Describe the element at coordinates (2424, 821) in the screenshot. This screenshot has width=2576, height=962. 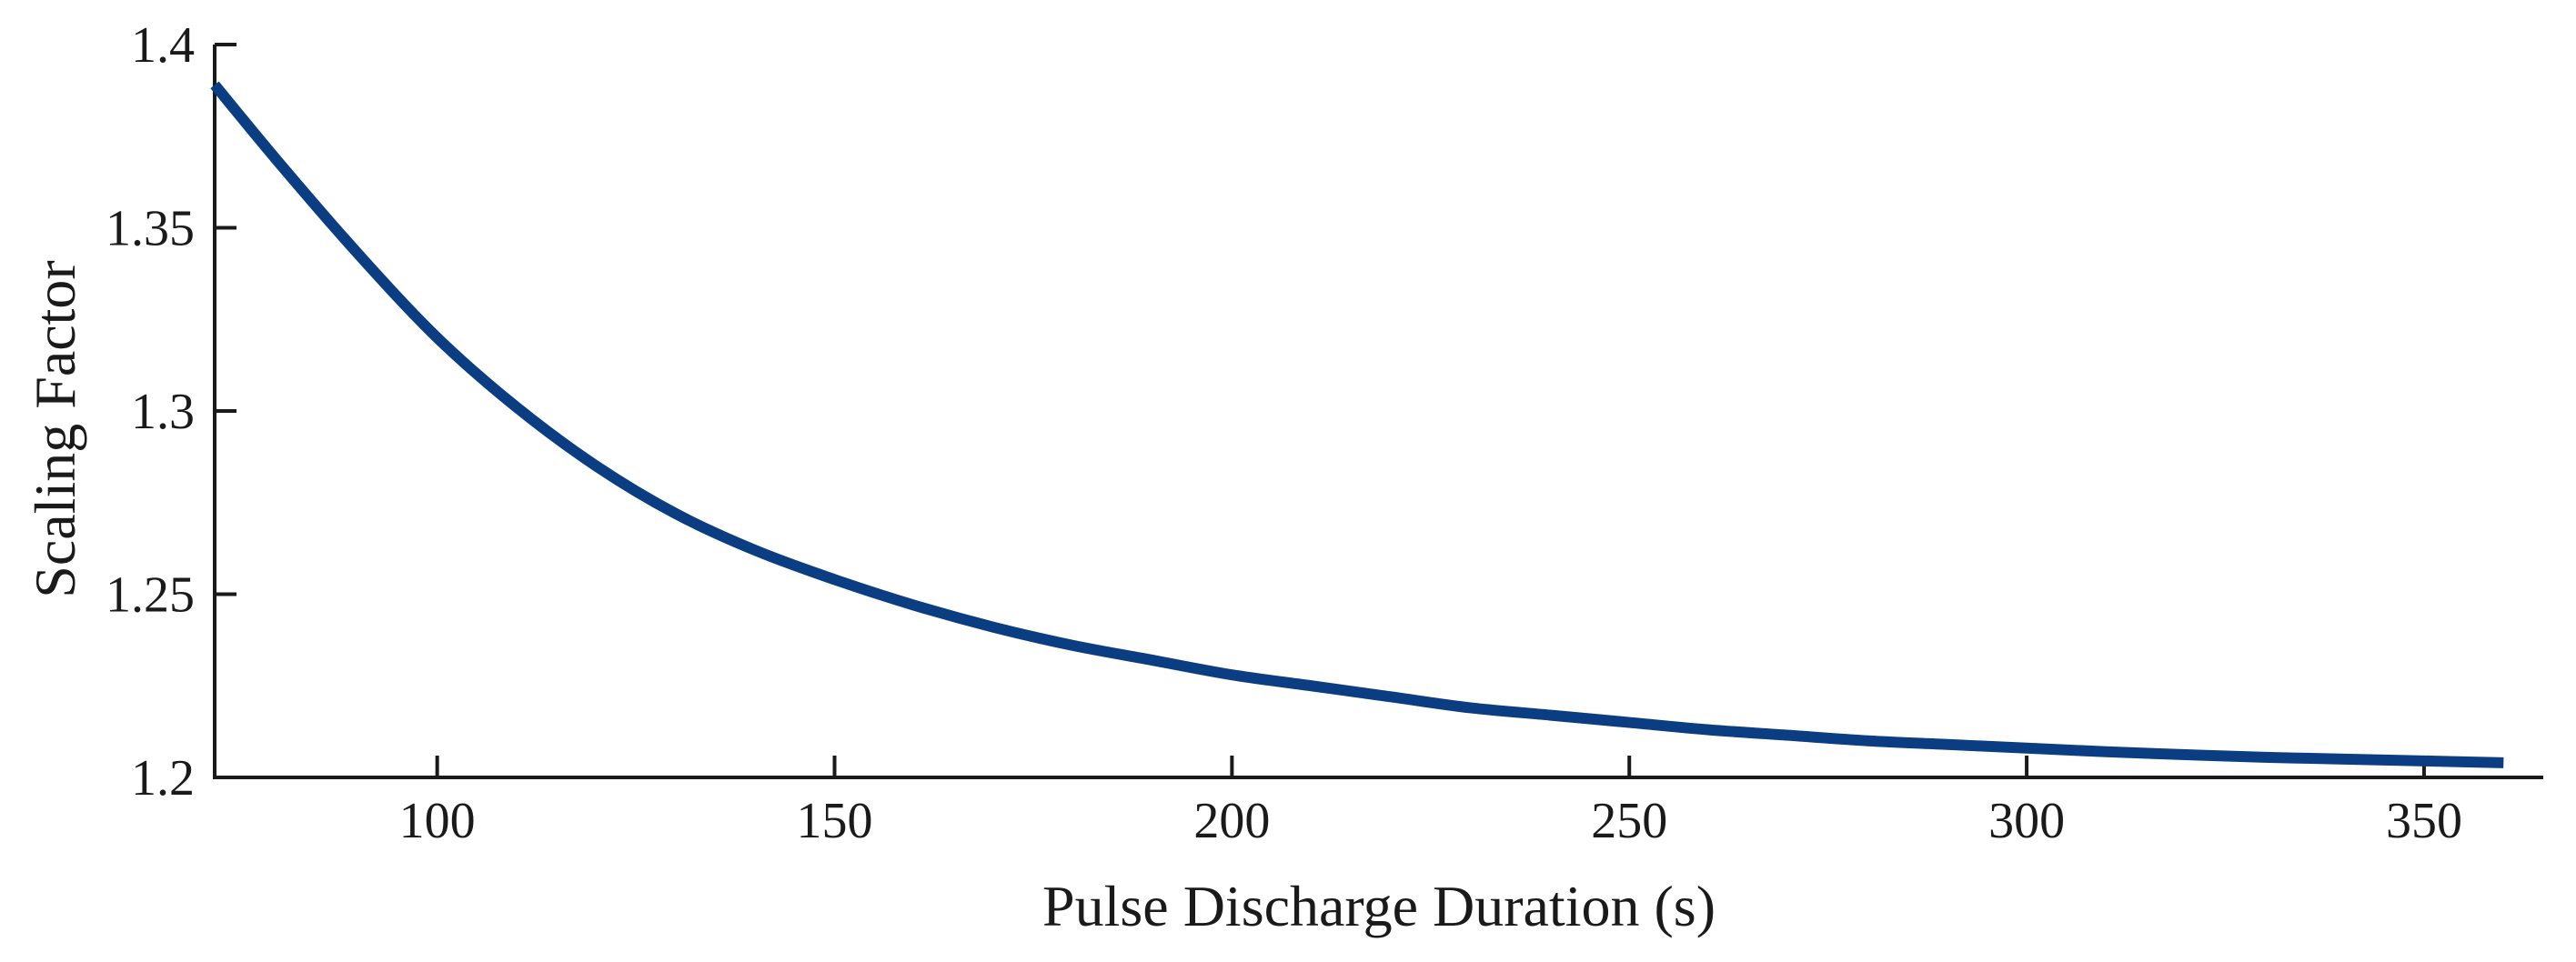
I see `x-tick-label: 350` at that location.